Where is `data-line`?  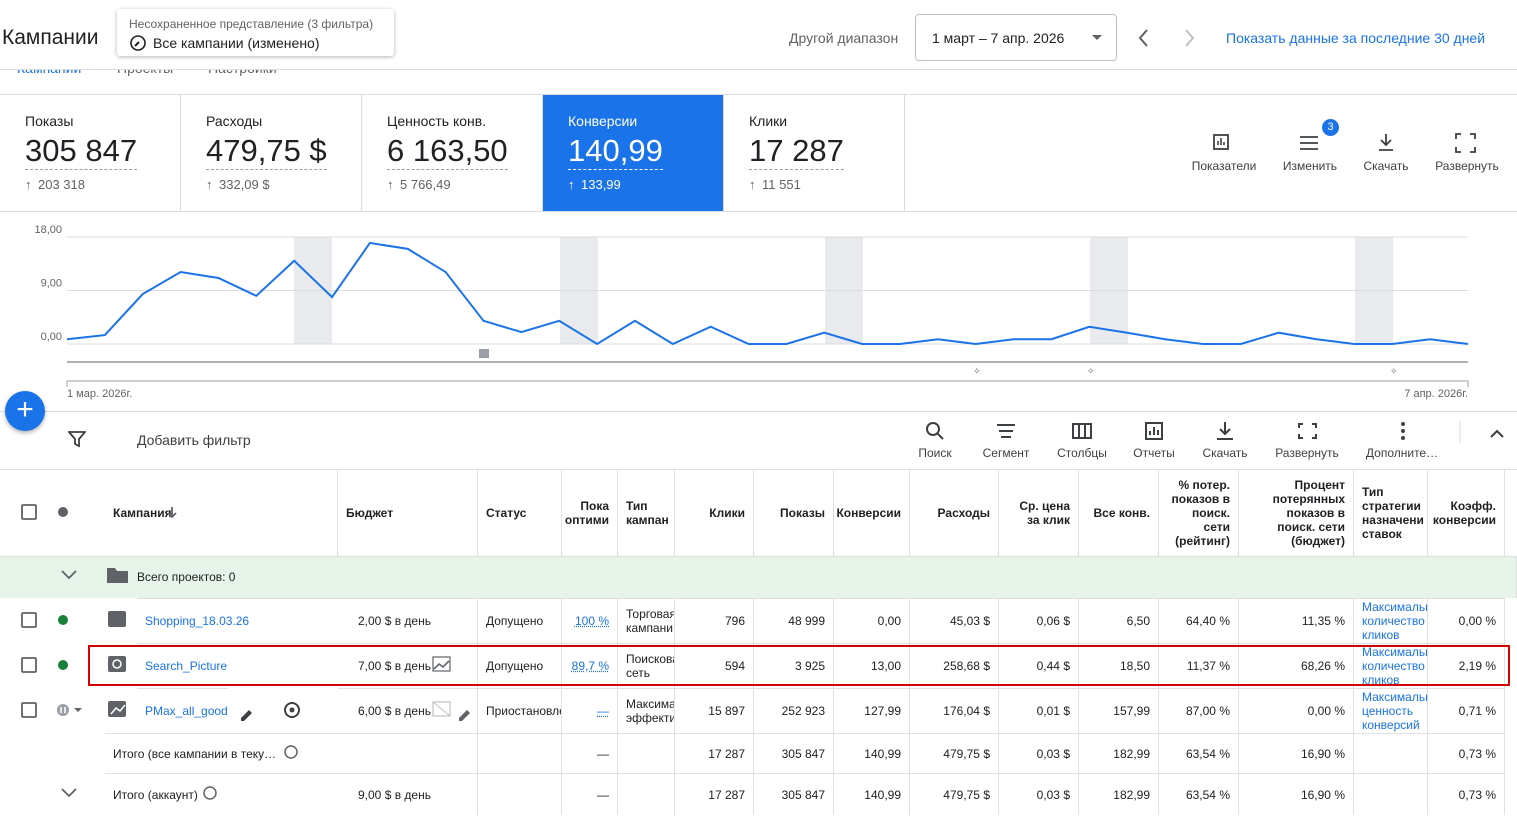 data-line is located at coordinates (767, 293).